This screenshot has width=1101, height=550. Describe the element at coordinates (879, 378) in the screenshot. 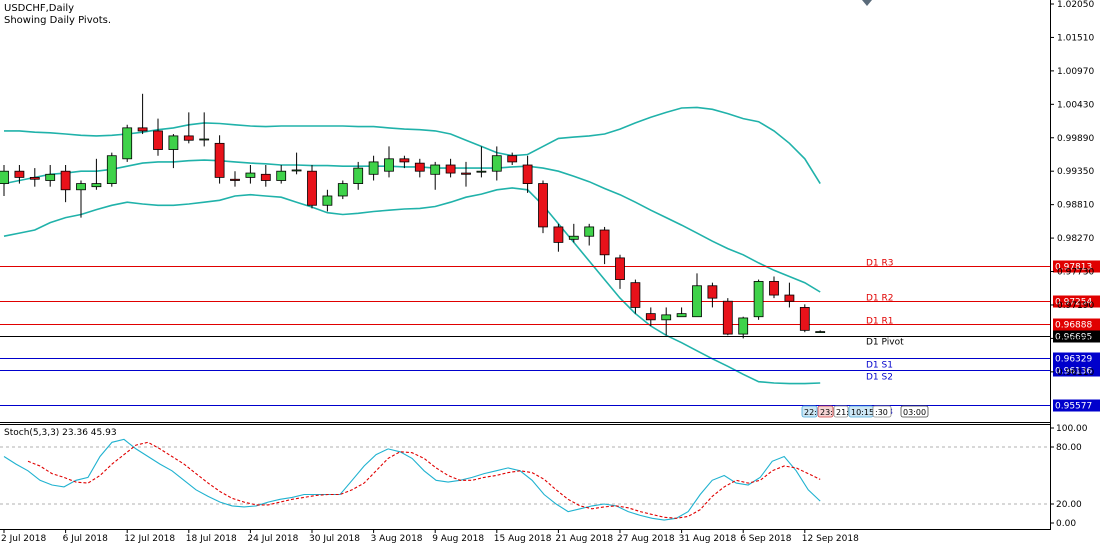

I see `pivot-label: D1 S2` at that location.